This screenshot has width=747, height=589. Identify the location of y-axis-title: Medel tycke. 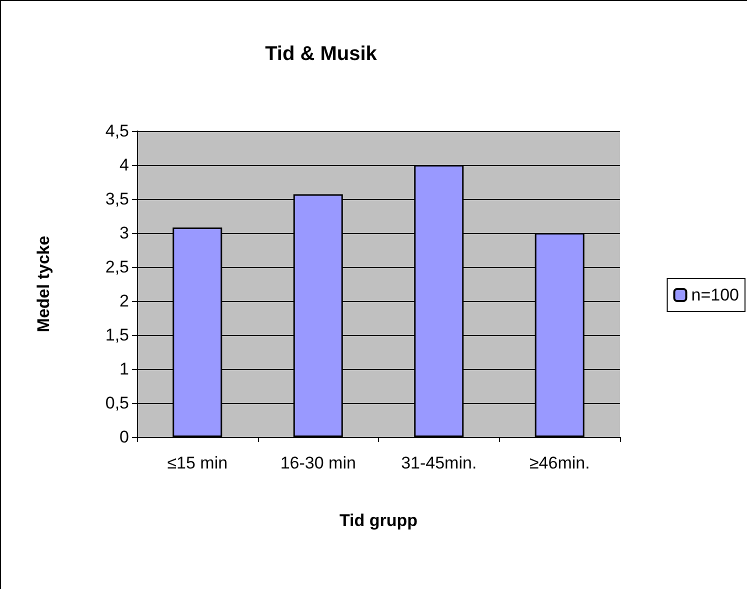
(43, 284).